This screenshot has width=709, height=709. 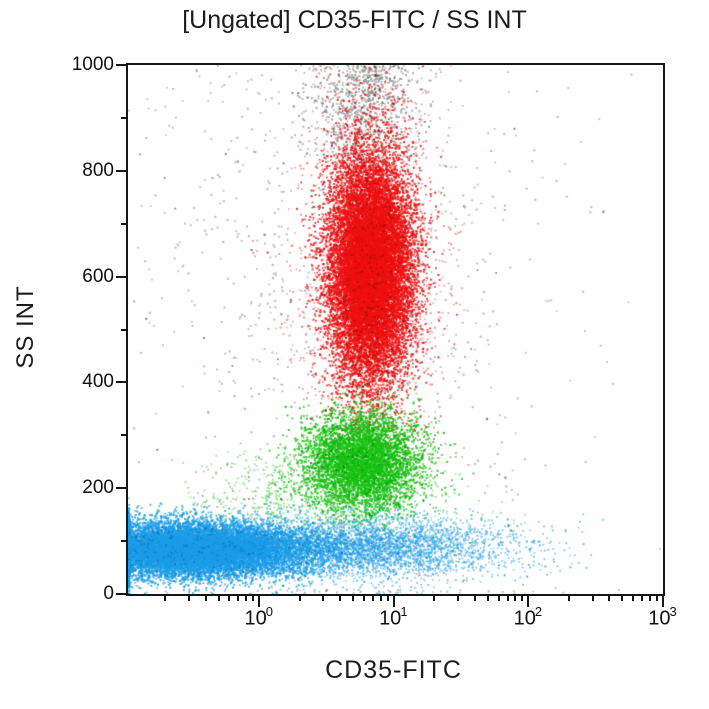 What do you see at coordinates (92, 64) in the screenshot?
I see `y-tick-label: 1000` at bounding box center [92, 64].